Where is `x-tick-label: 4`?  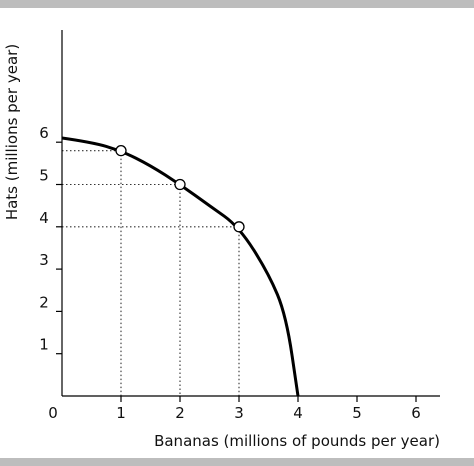
x-tick-label: 4 is located at coordinates (298, 413).